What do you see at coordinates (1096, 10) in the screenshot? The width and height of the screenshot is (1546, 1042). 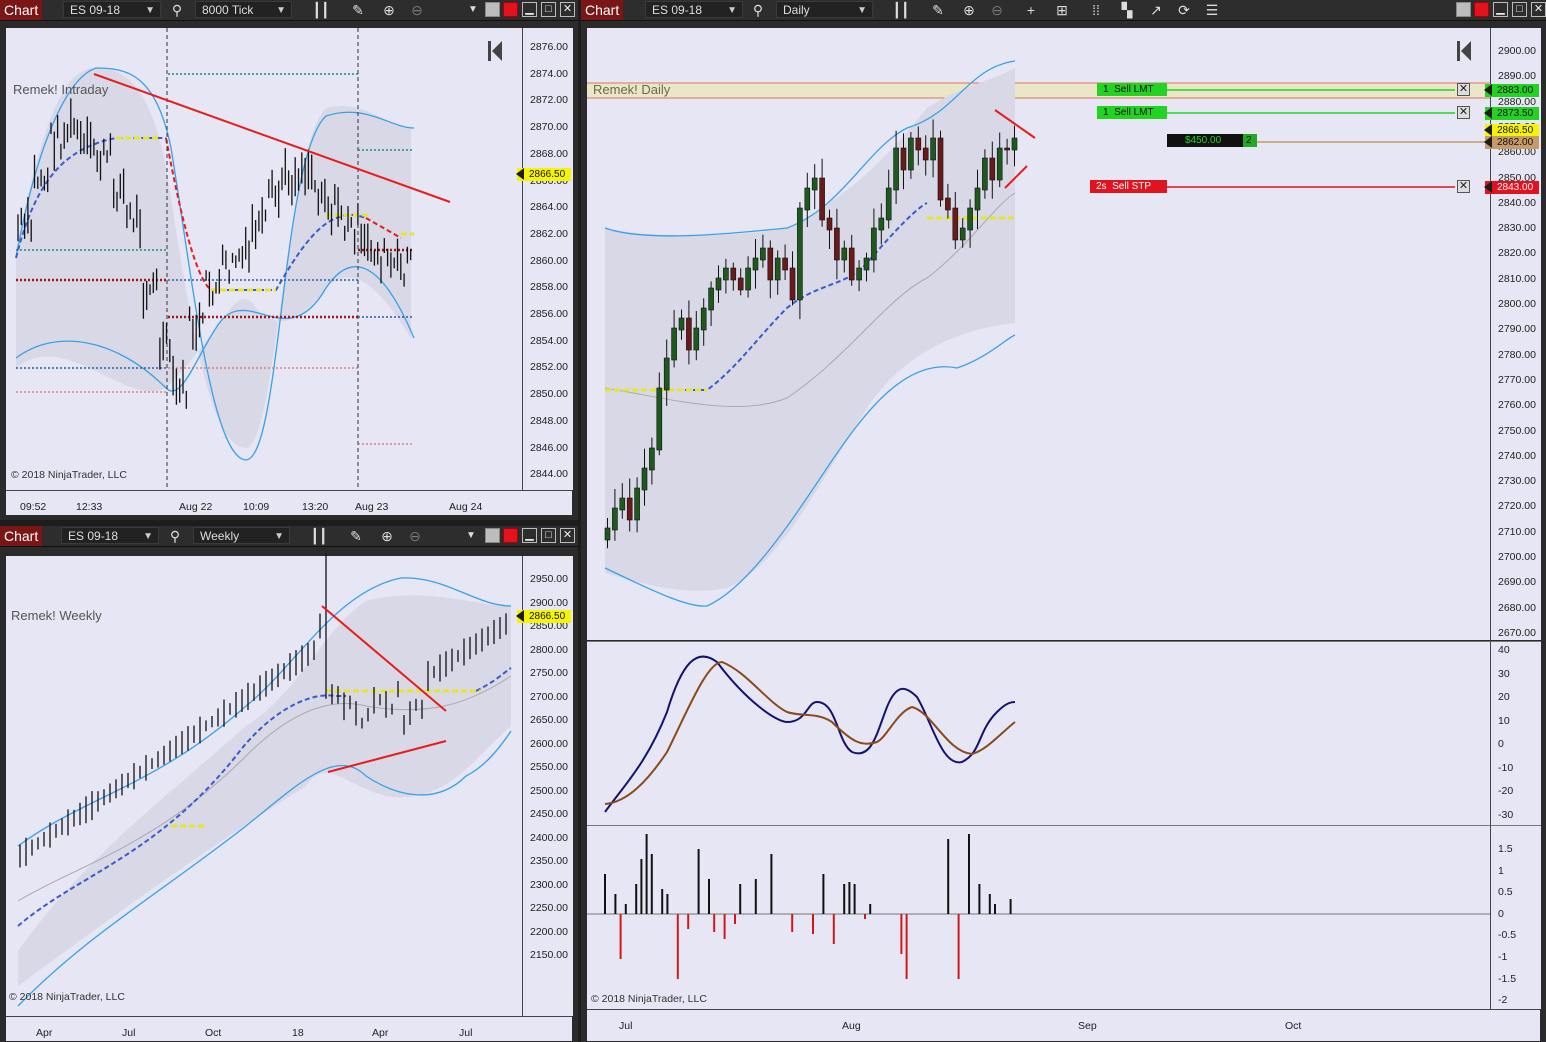 I see `strategies-icon: ⁞⁞` at bounding box center [1096, 10].